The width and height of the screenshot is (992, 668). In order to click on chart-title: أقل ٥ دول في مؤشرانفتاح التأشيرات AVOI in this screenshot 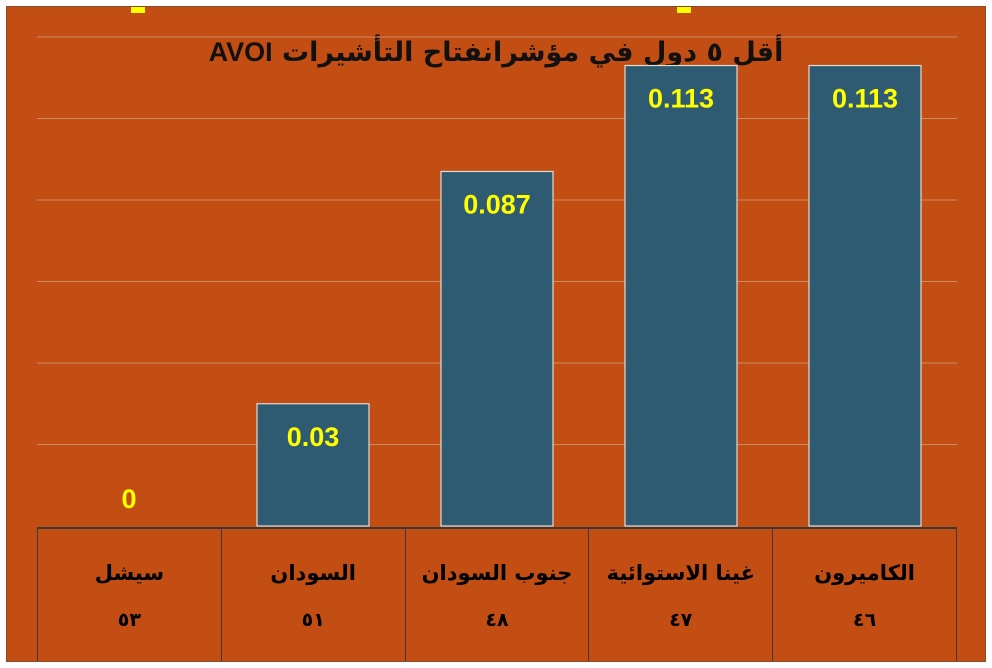, I will do `click(496, 52)`.